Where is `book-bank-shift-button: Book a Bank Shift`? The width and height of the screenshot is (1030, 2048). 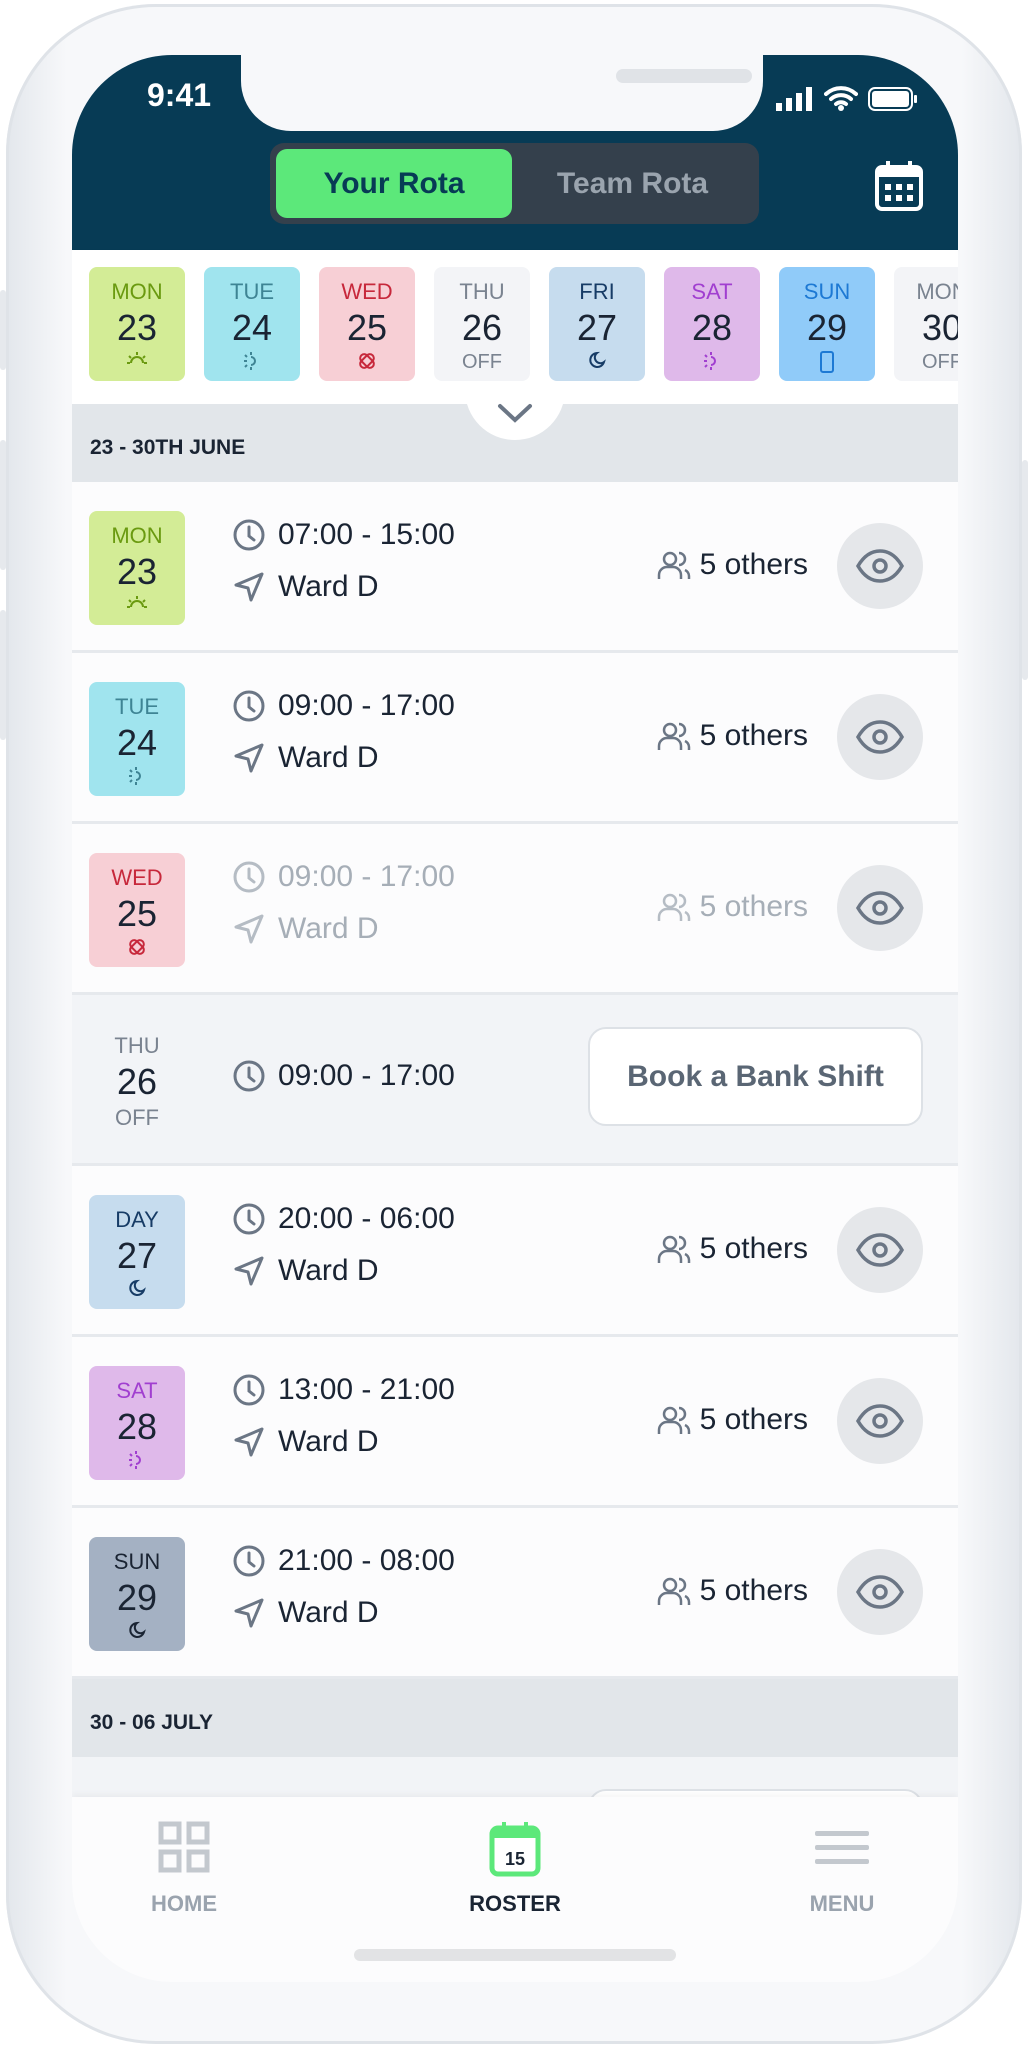
book-bank-shift-button: Book a Bank Shift is located at coordinates (755, 1076).